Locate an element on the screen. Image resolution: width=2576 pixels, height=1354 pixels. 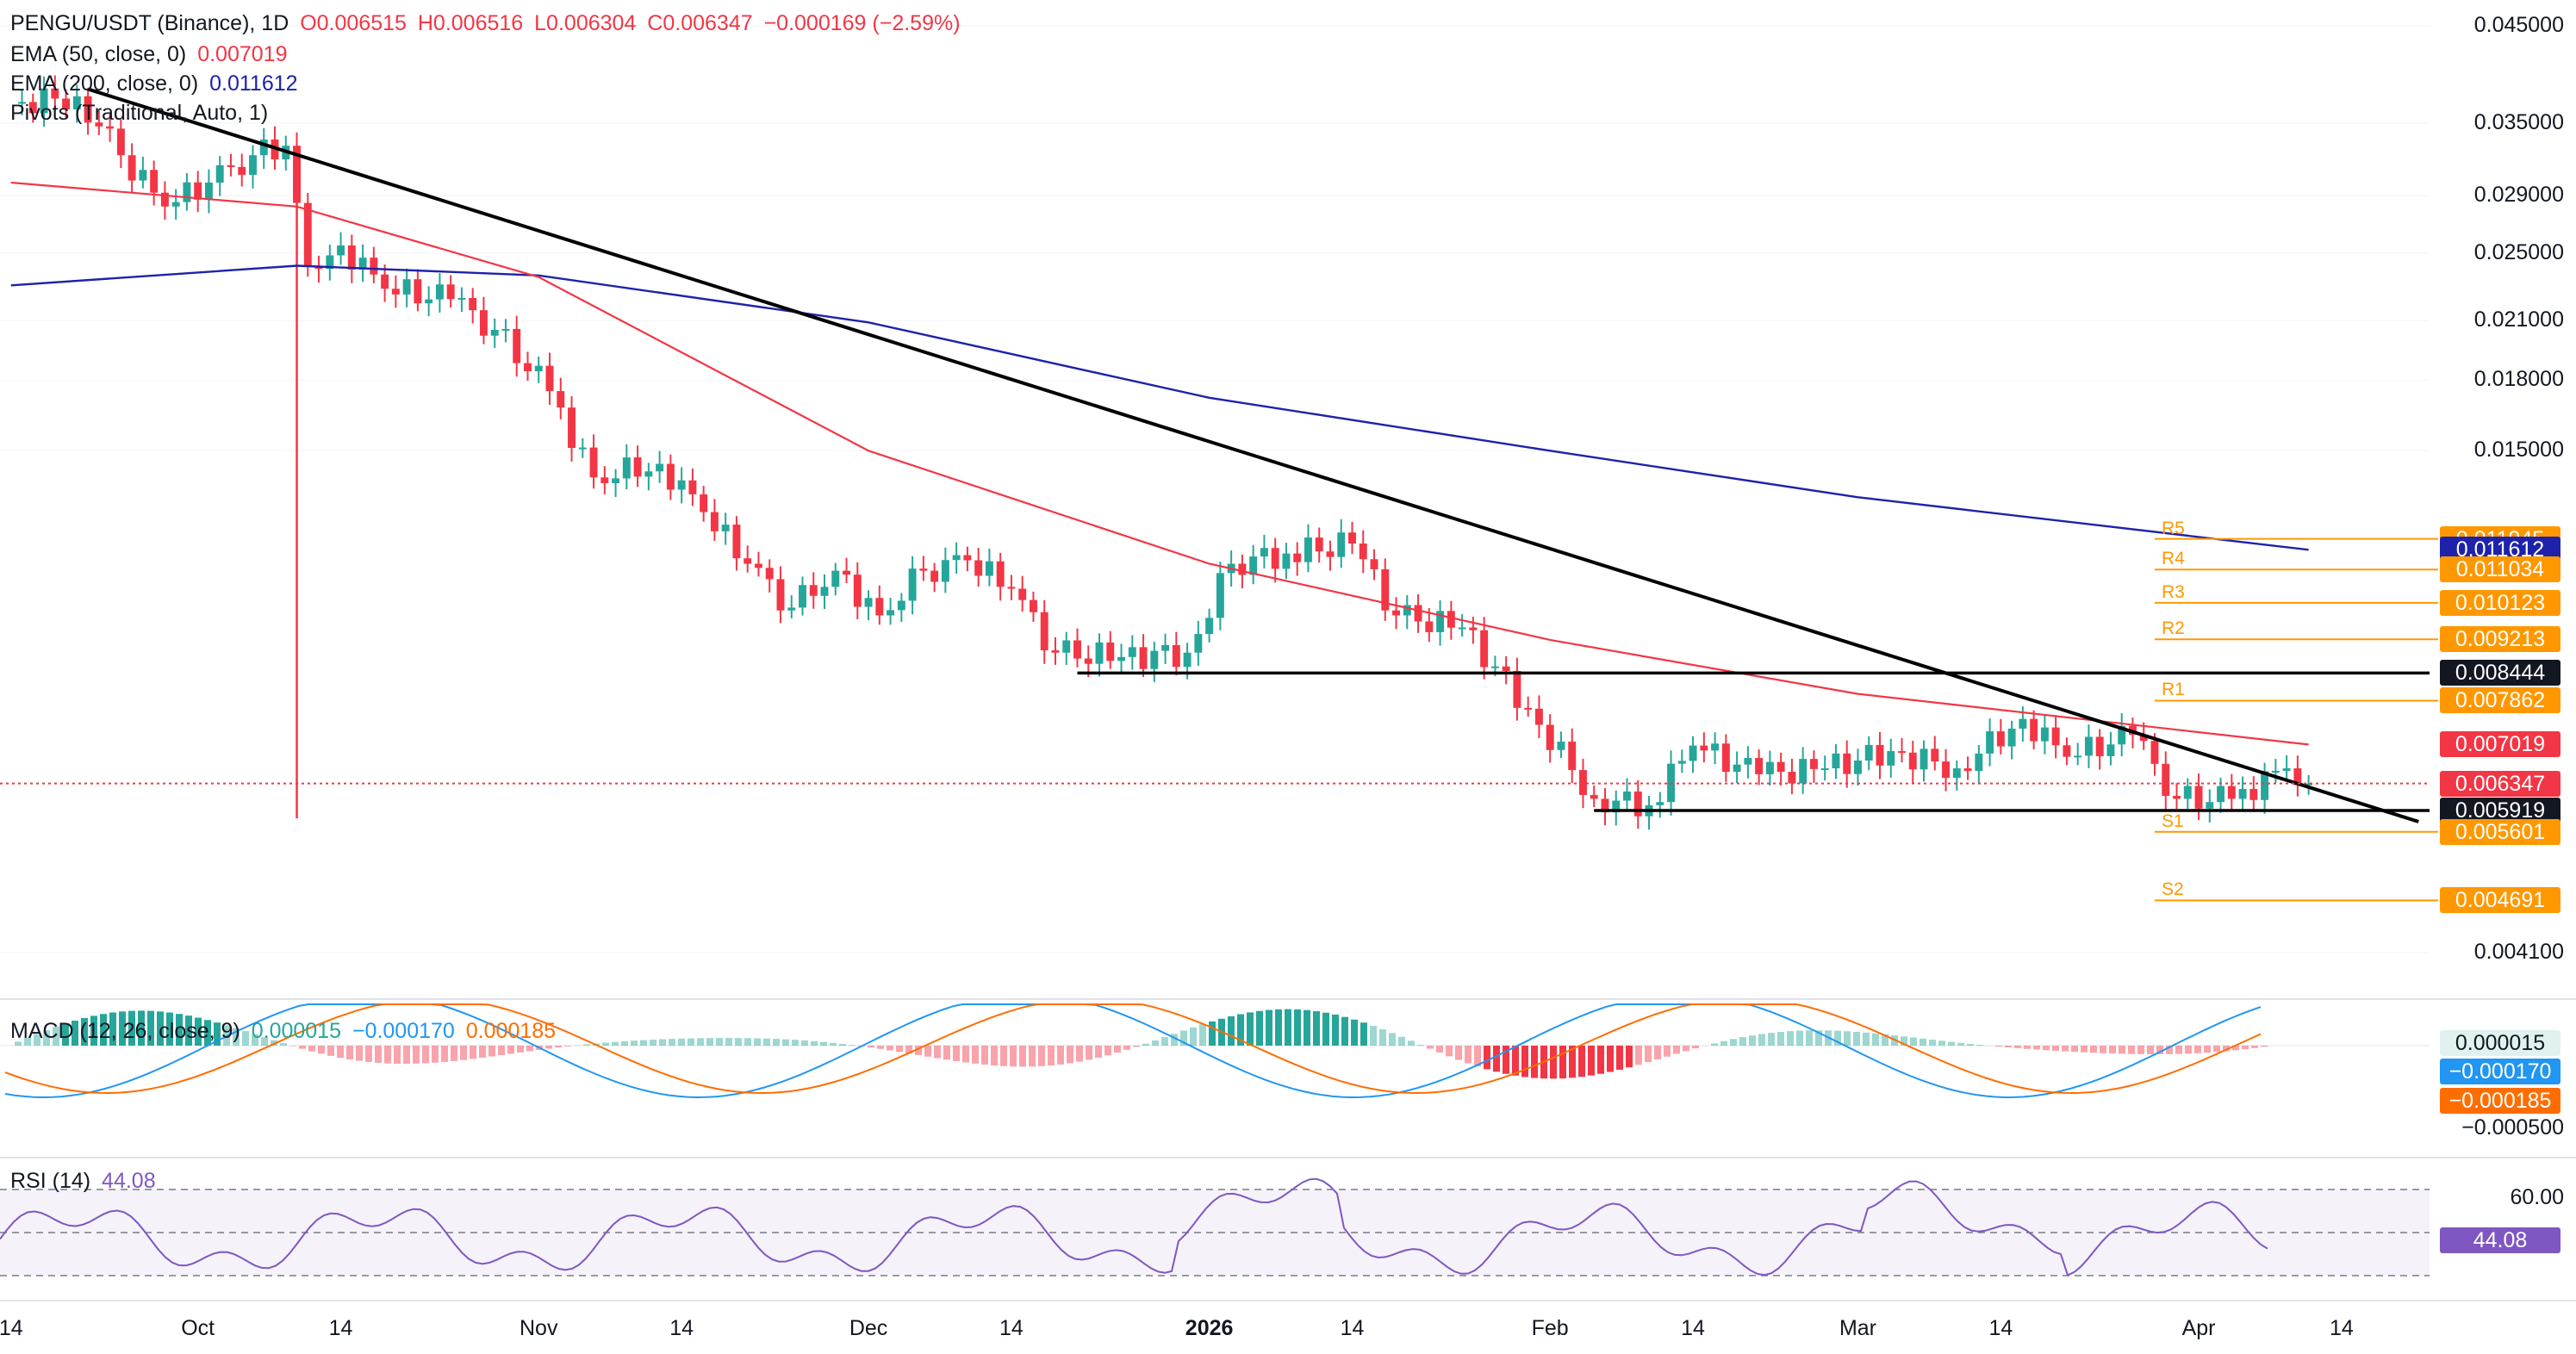
macd-axis-tick: −0.000500 is located at coordinates (2513, 1127).